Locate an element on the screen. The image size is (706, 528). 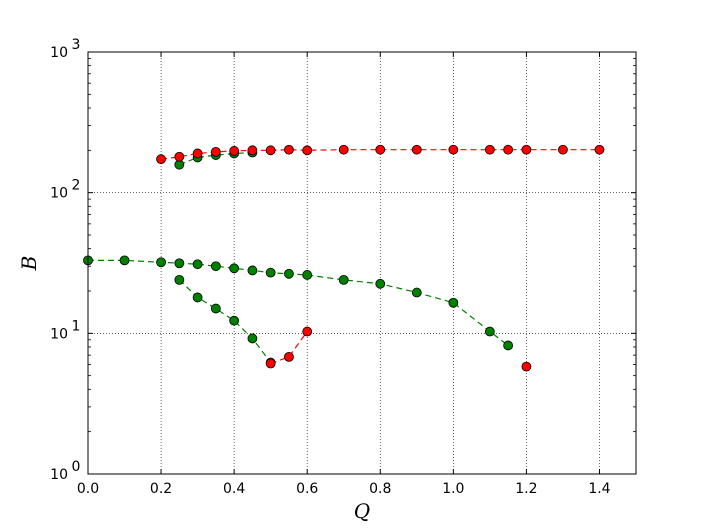
x-tick-label: 0.4 is located at coordinates (234, 489).